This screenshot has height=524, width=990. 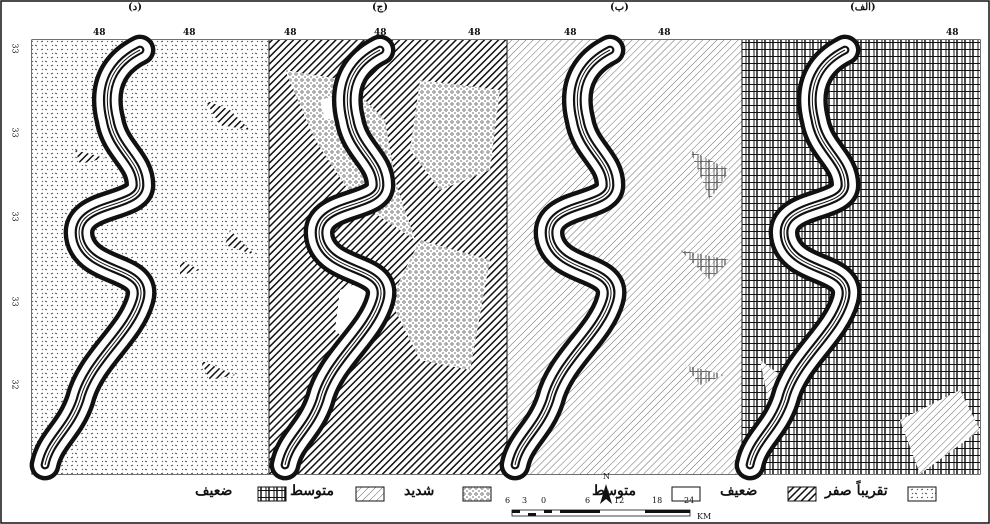 I want to click on y-tick-label: 32, so click(x=15, y=384).